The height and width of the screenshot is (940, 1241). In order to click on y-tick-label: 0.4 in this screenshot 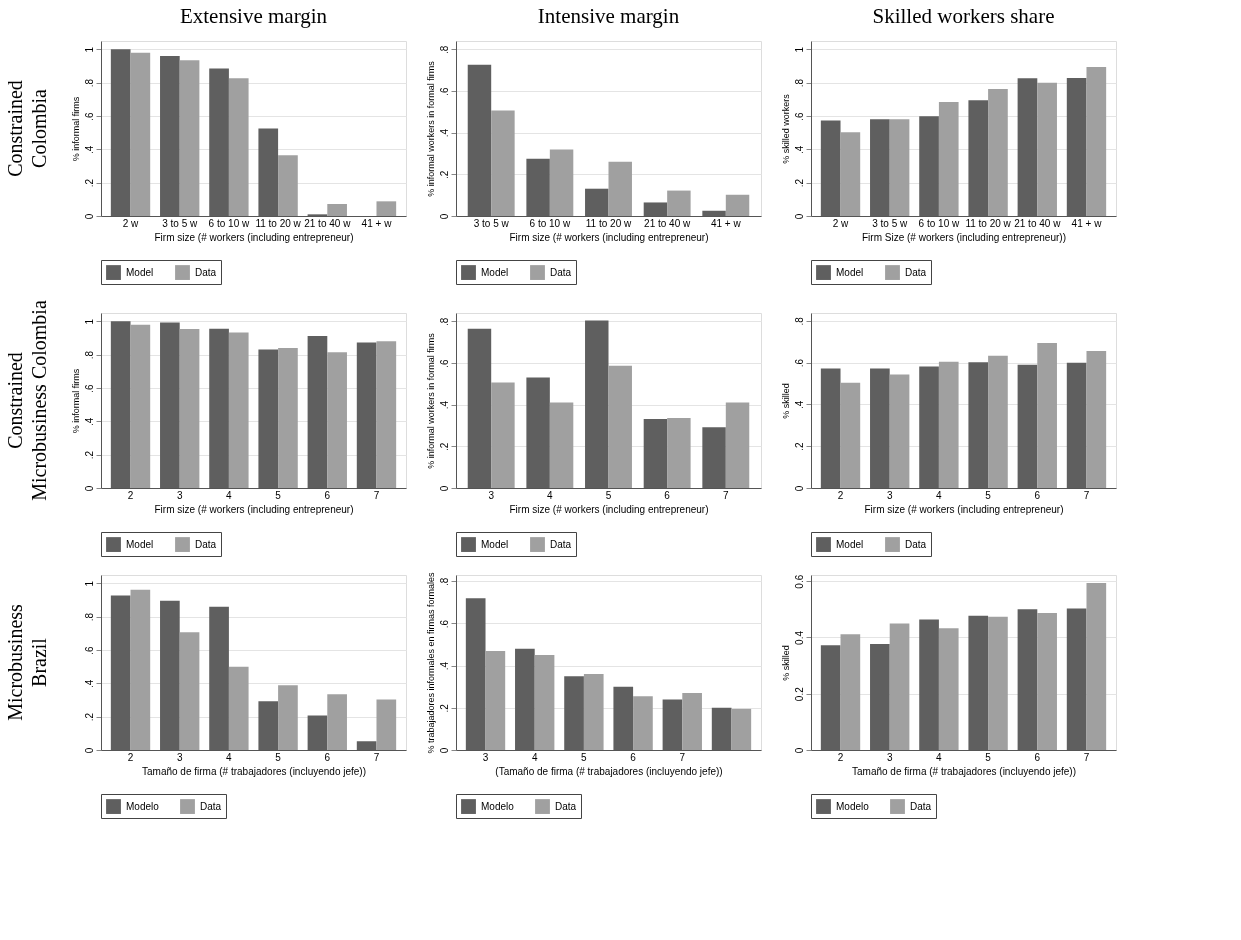, I will do `click(799, 637)`.